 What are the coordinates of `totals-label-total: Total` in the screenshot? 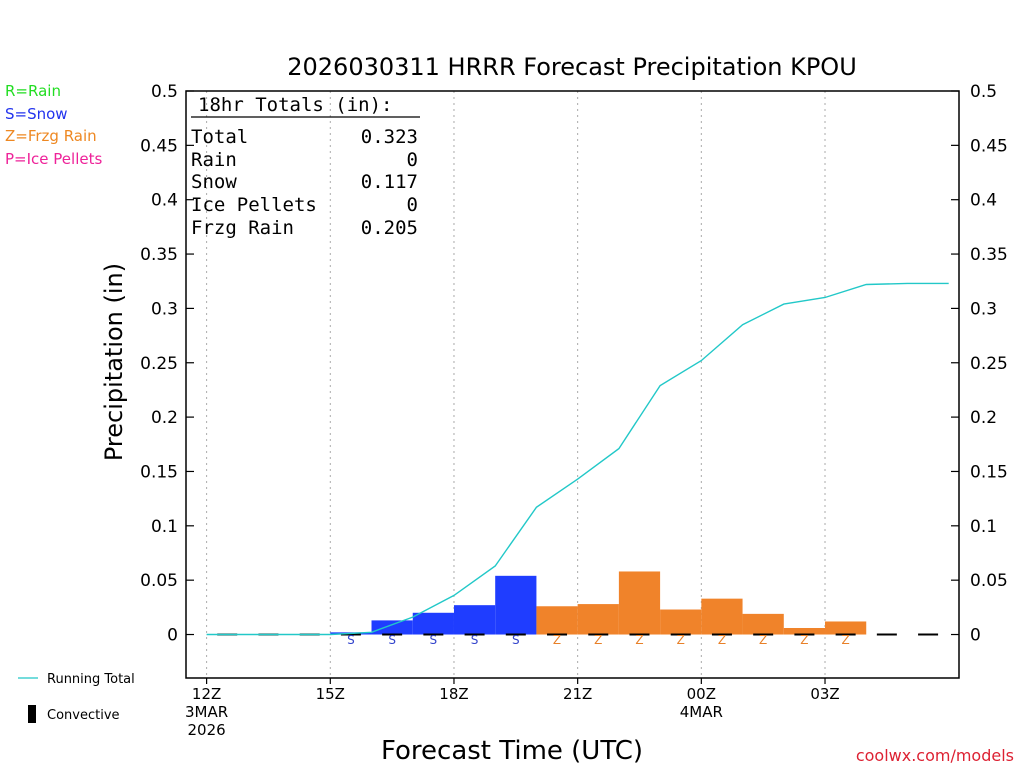 It's located at (219, 137).